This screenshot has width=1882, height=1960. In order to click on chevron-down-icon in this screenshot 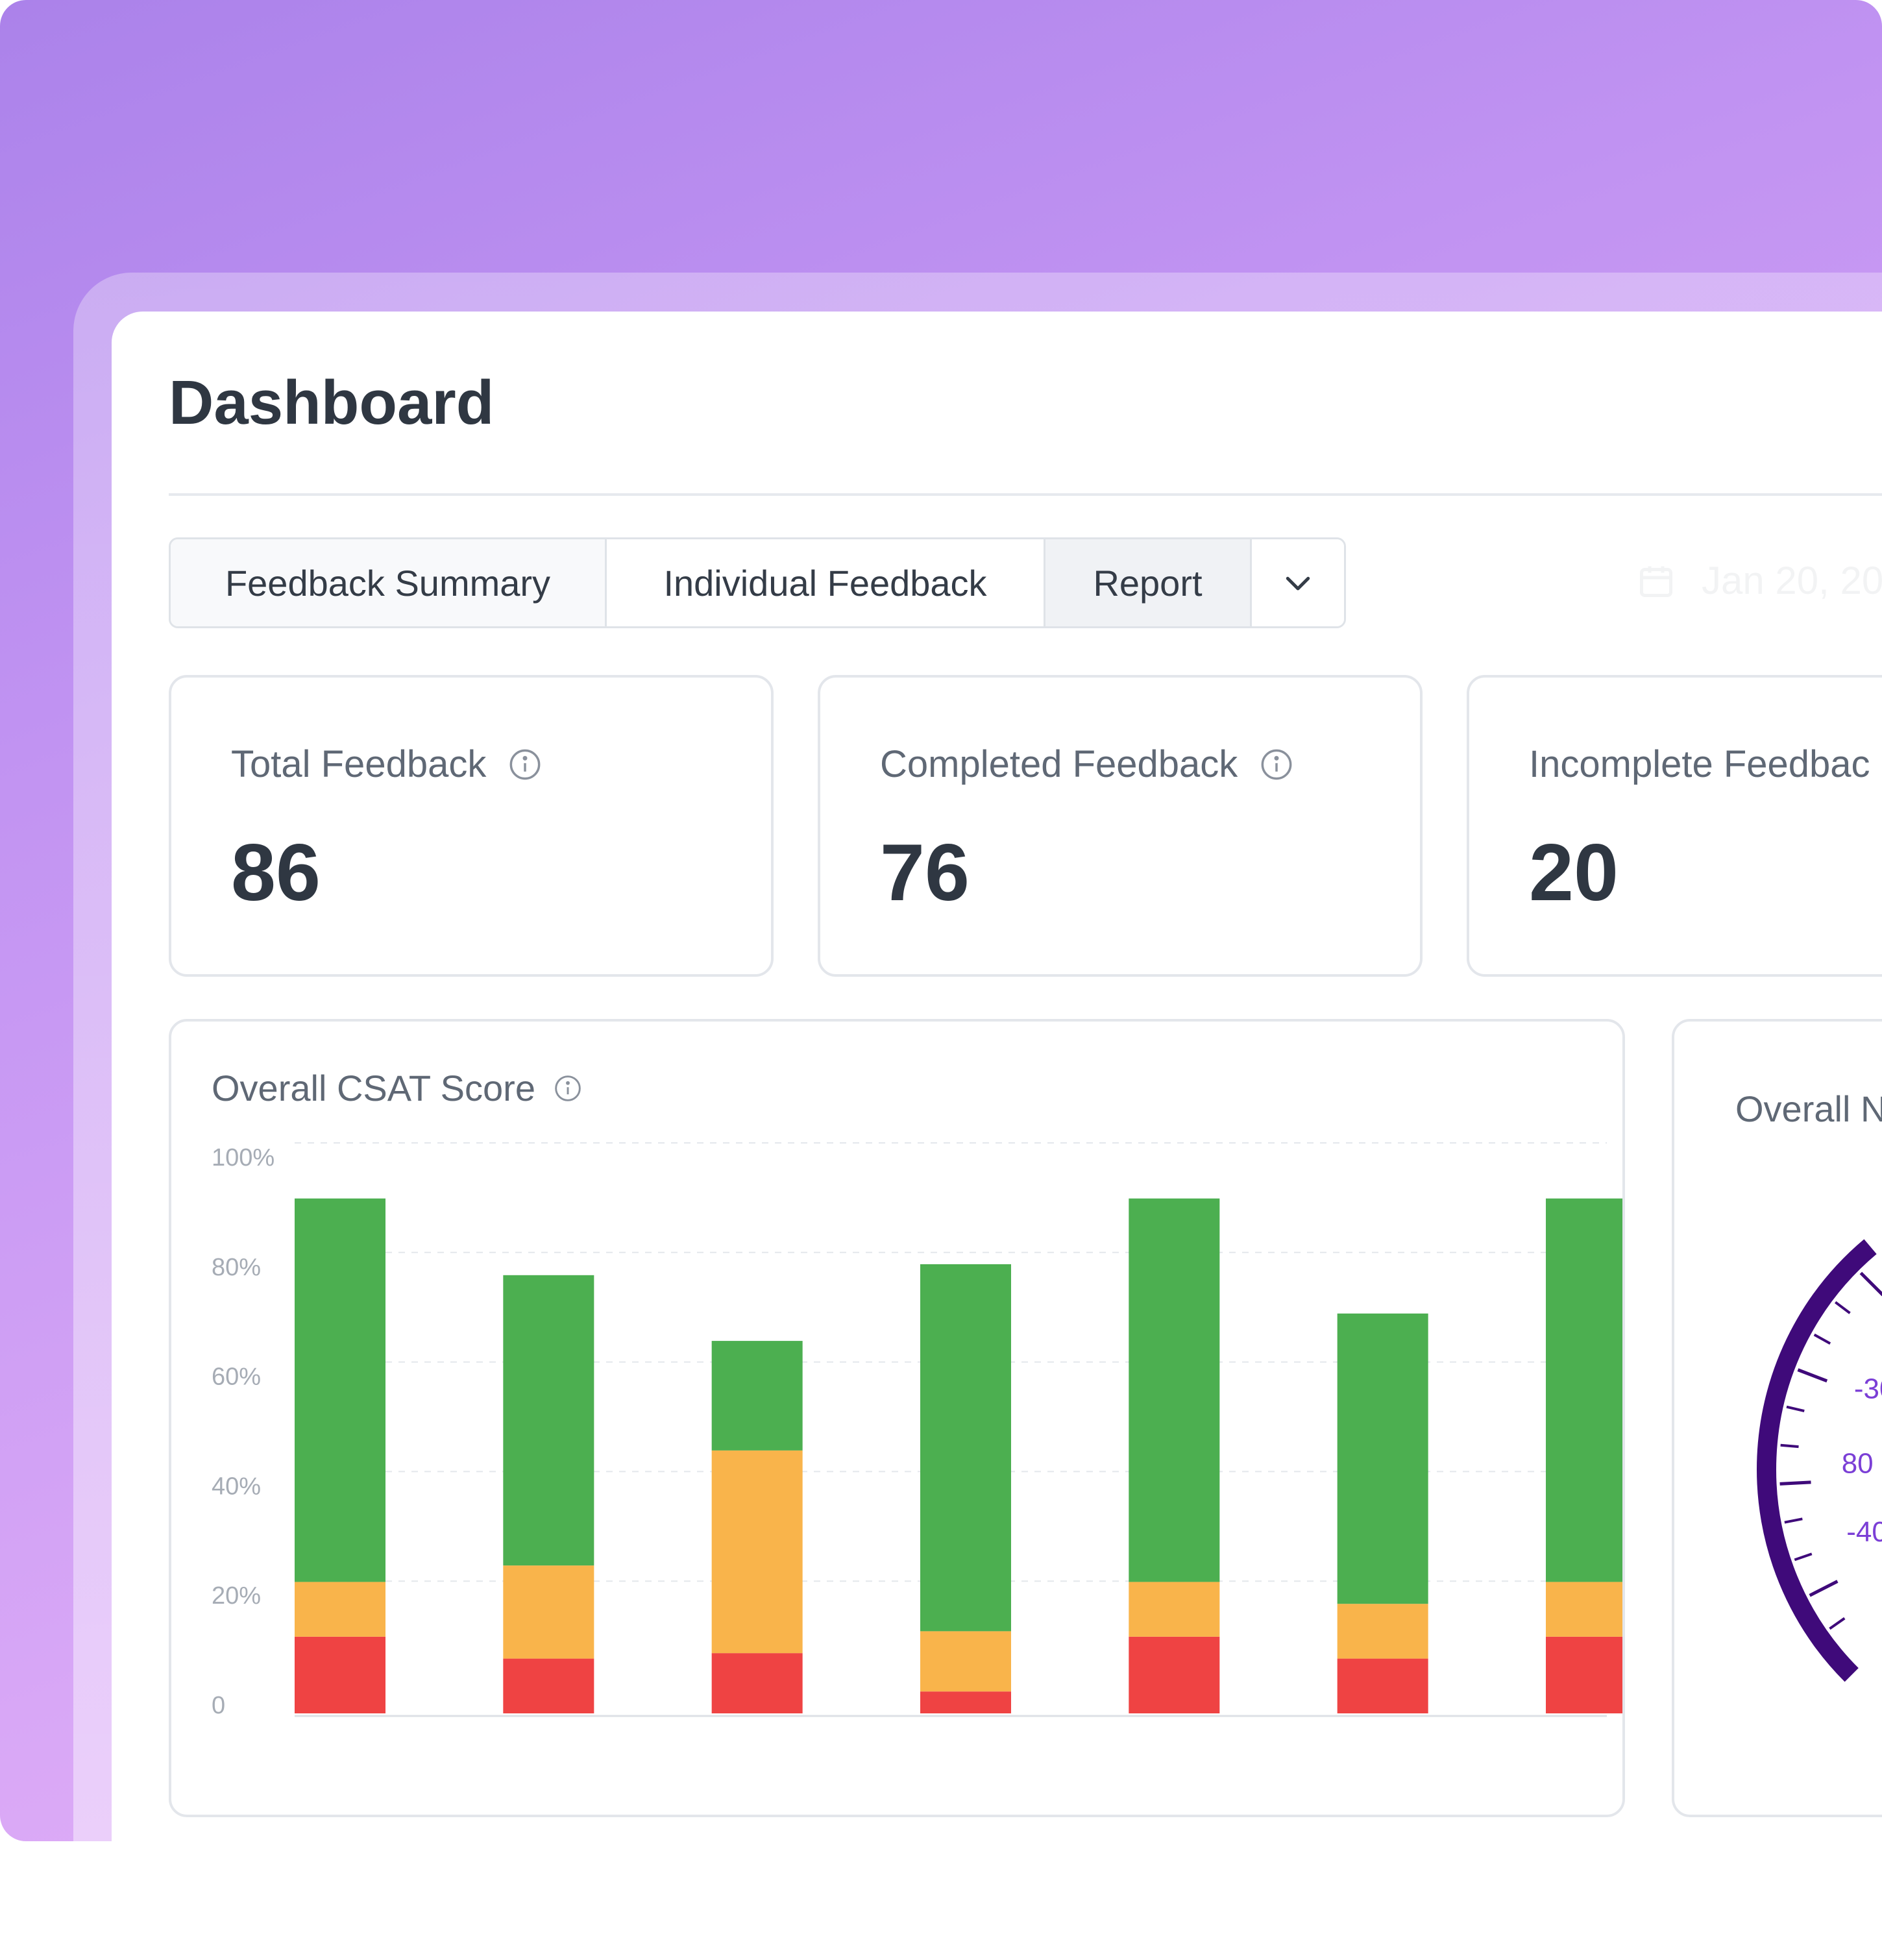, I will do `click(1298, 583)`.